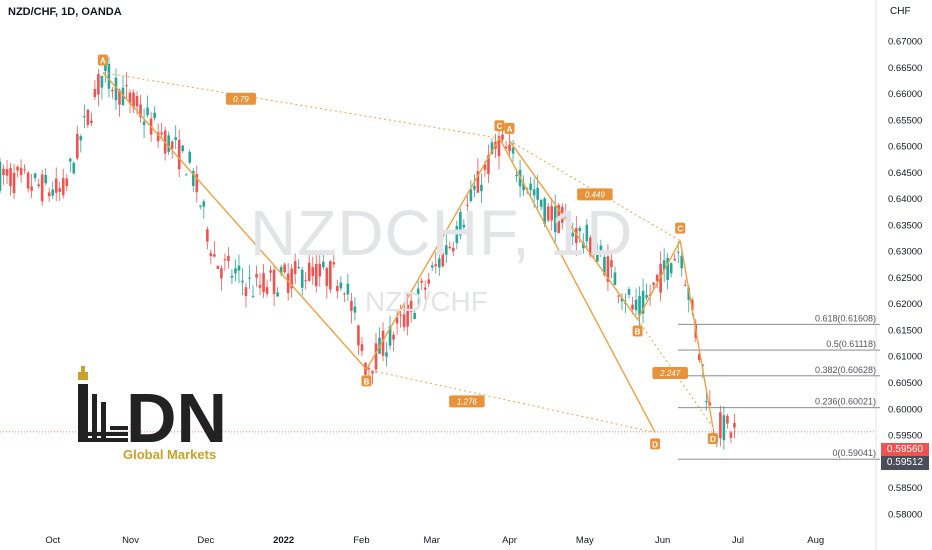 The image size is (932, 550). Describe the element at coordinates (905, 252) in the screenshot. I see `y-tick-label: 0.63000` at that location.